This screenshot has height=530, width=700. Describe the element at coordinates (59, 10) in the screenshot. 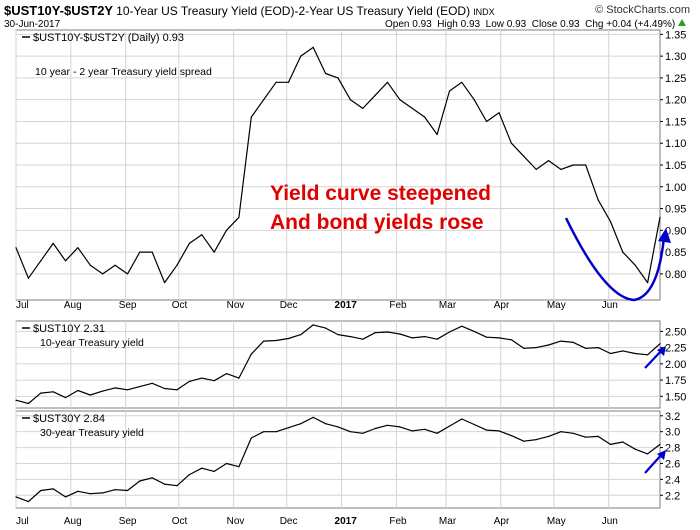

I see `symbol-title: $UST10Y-$UST2Y` at that location.